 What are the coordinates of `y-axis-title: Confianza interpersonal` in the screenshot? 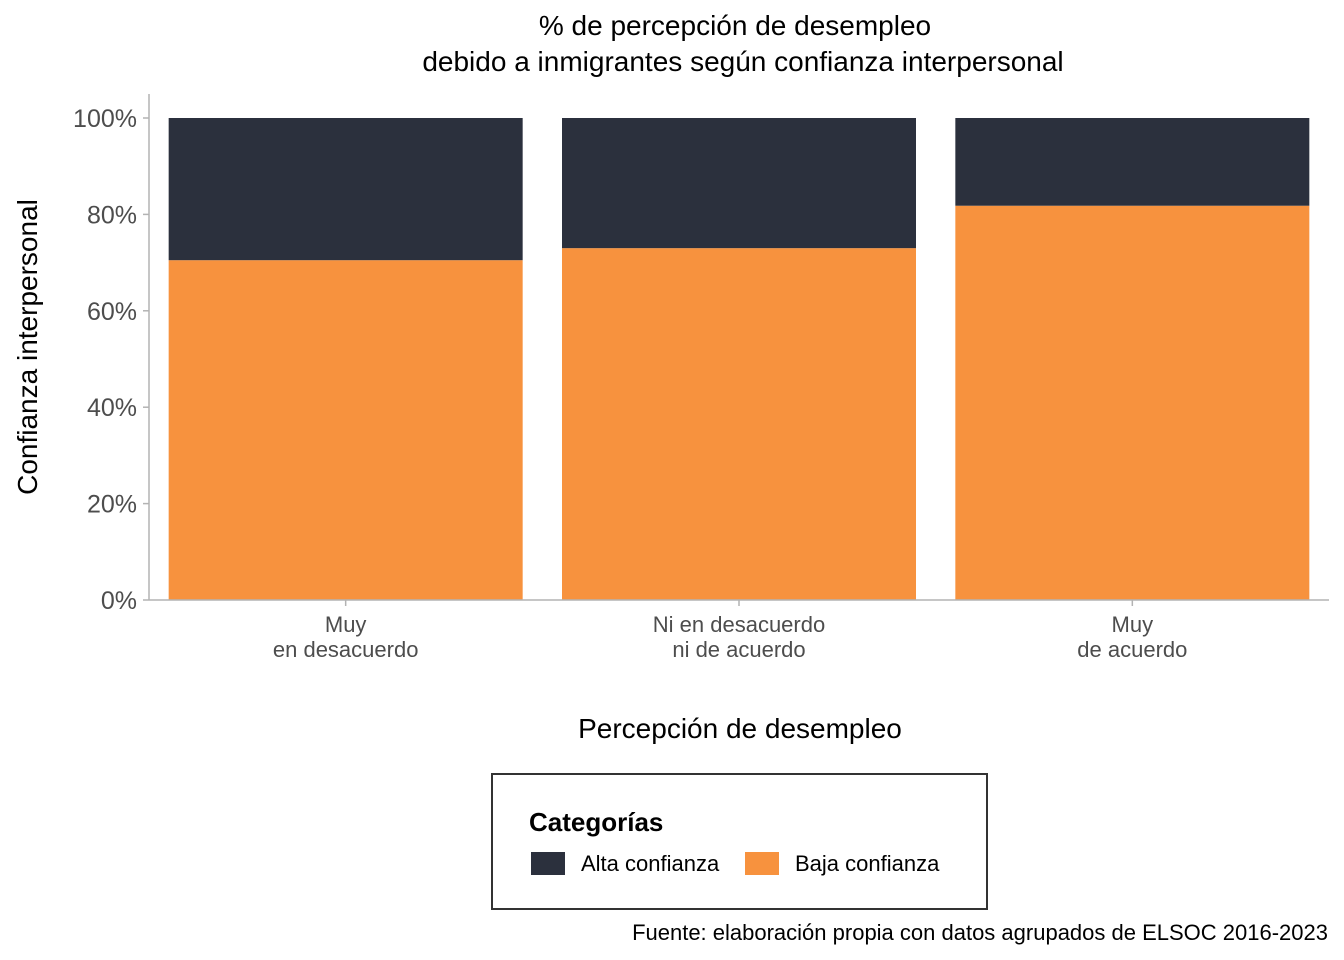 It's located at (27, 347).